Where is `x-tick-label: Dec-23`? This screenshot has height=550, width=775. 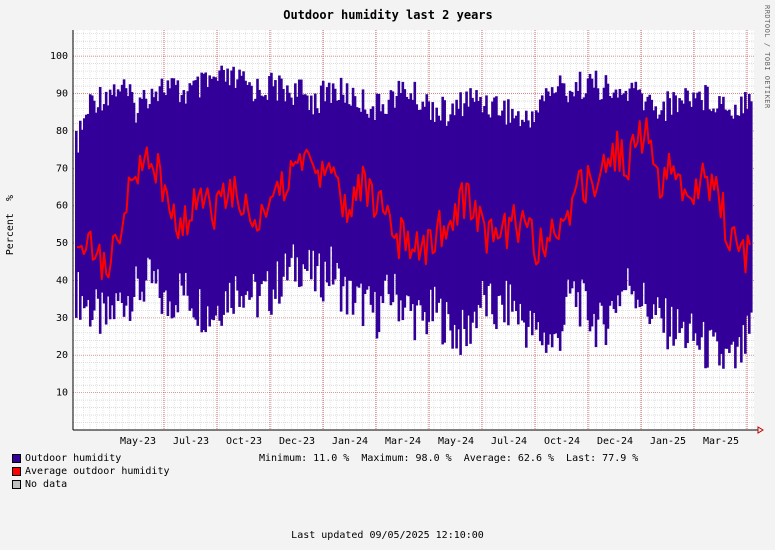
x-tick-label: Dec-23 is located at coordinates (297, 441).